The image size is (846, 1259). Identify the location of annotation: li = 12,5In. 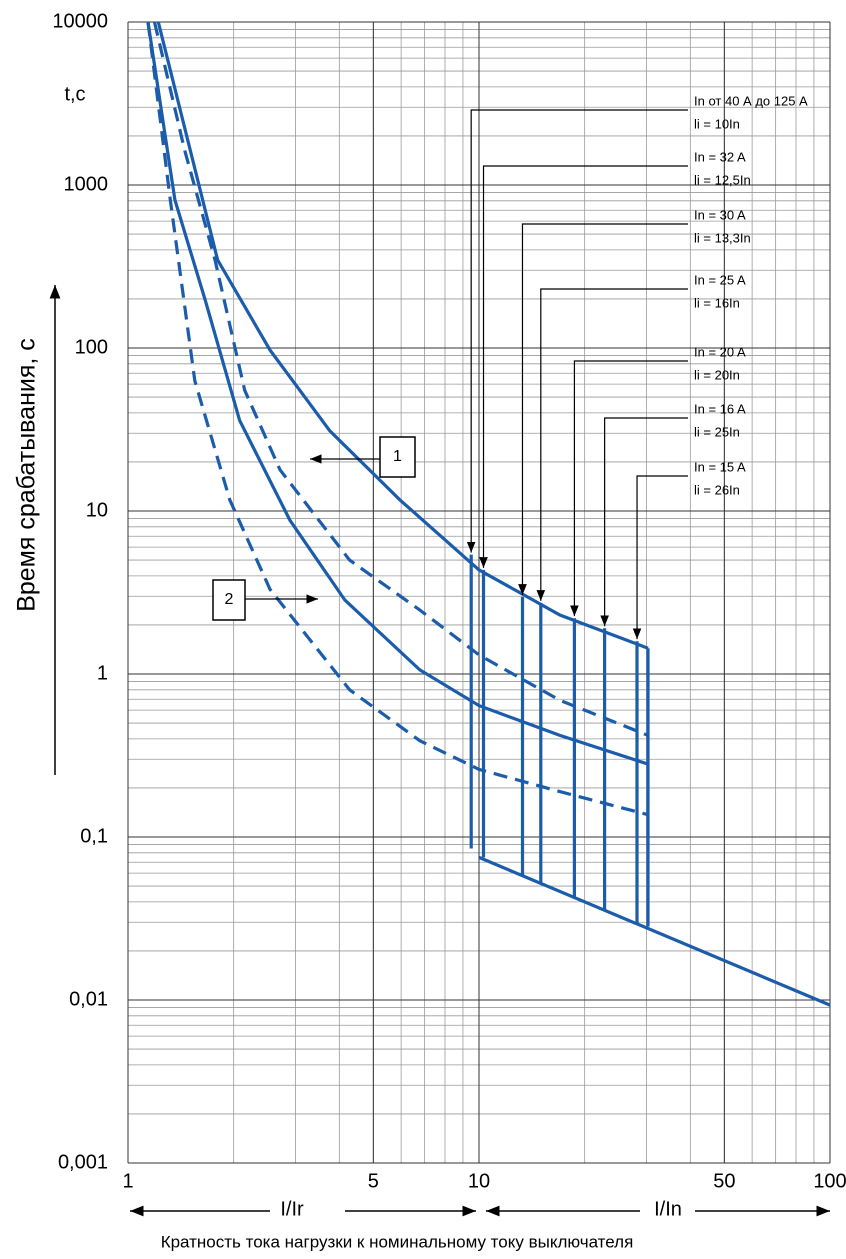
(722, 179).